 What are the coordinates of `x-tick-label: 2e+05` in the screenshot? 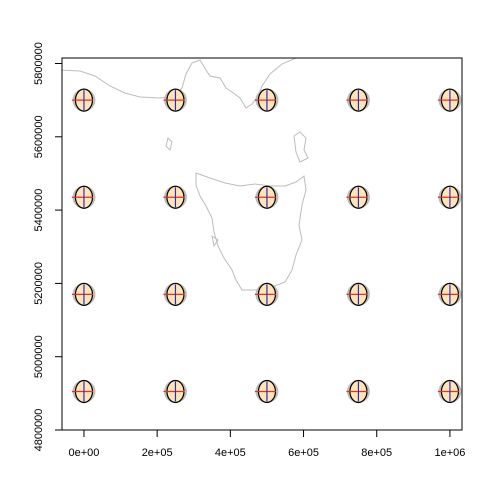 It's located at (157, 453).